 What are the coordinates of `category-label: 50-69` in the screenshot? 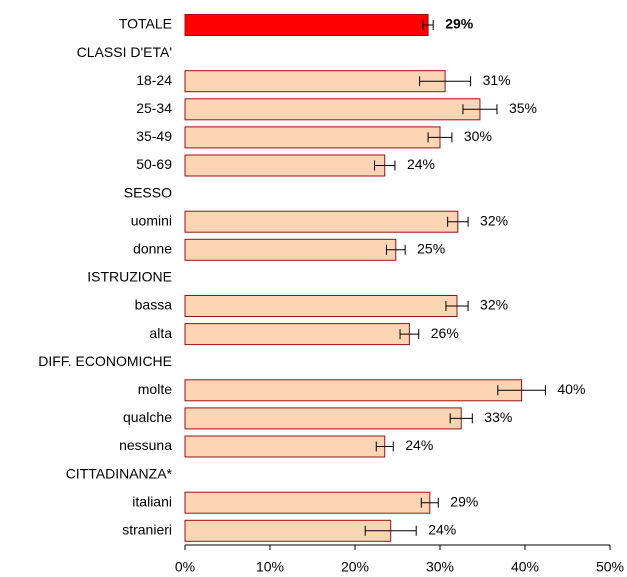 It's located at (154, 164).